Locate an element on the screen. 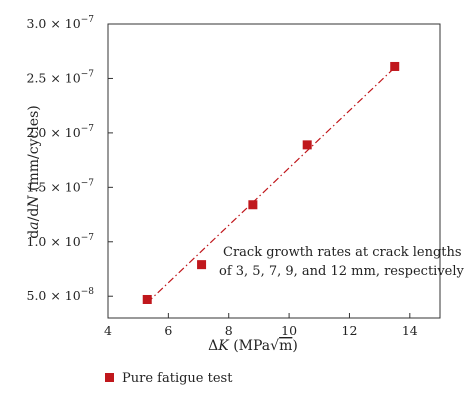 The image size is (474, 402). x-tick-label: 10 is located at coordinates (289, 330).